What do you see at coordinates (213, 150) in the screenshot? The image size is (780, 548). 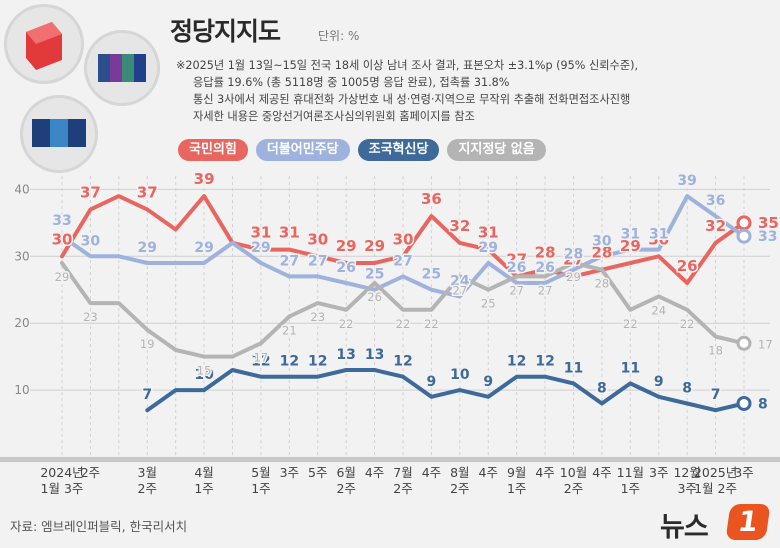 I see `legend-item-ppp: 국민의힘` at bounding box center [213, 150].